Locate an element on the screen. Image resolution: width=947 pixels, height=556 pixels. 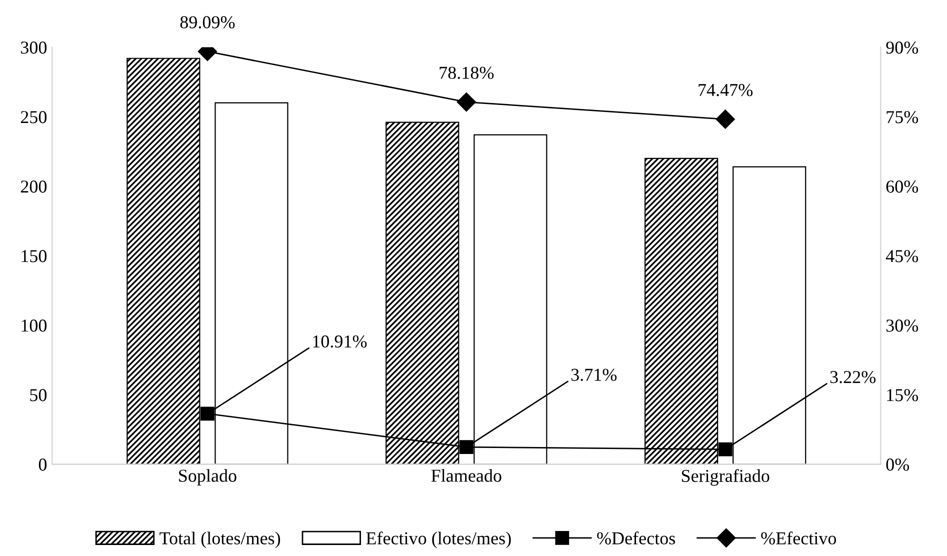
y-tick-label: 300 is located at coordinates (34, 48).